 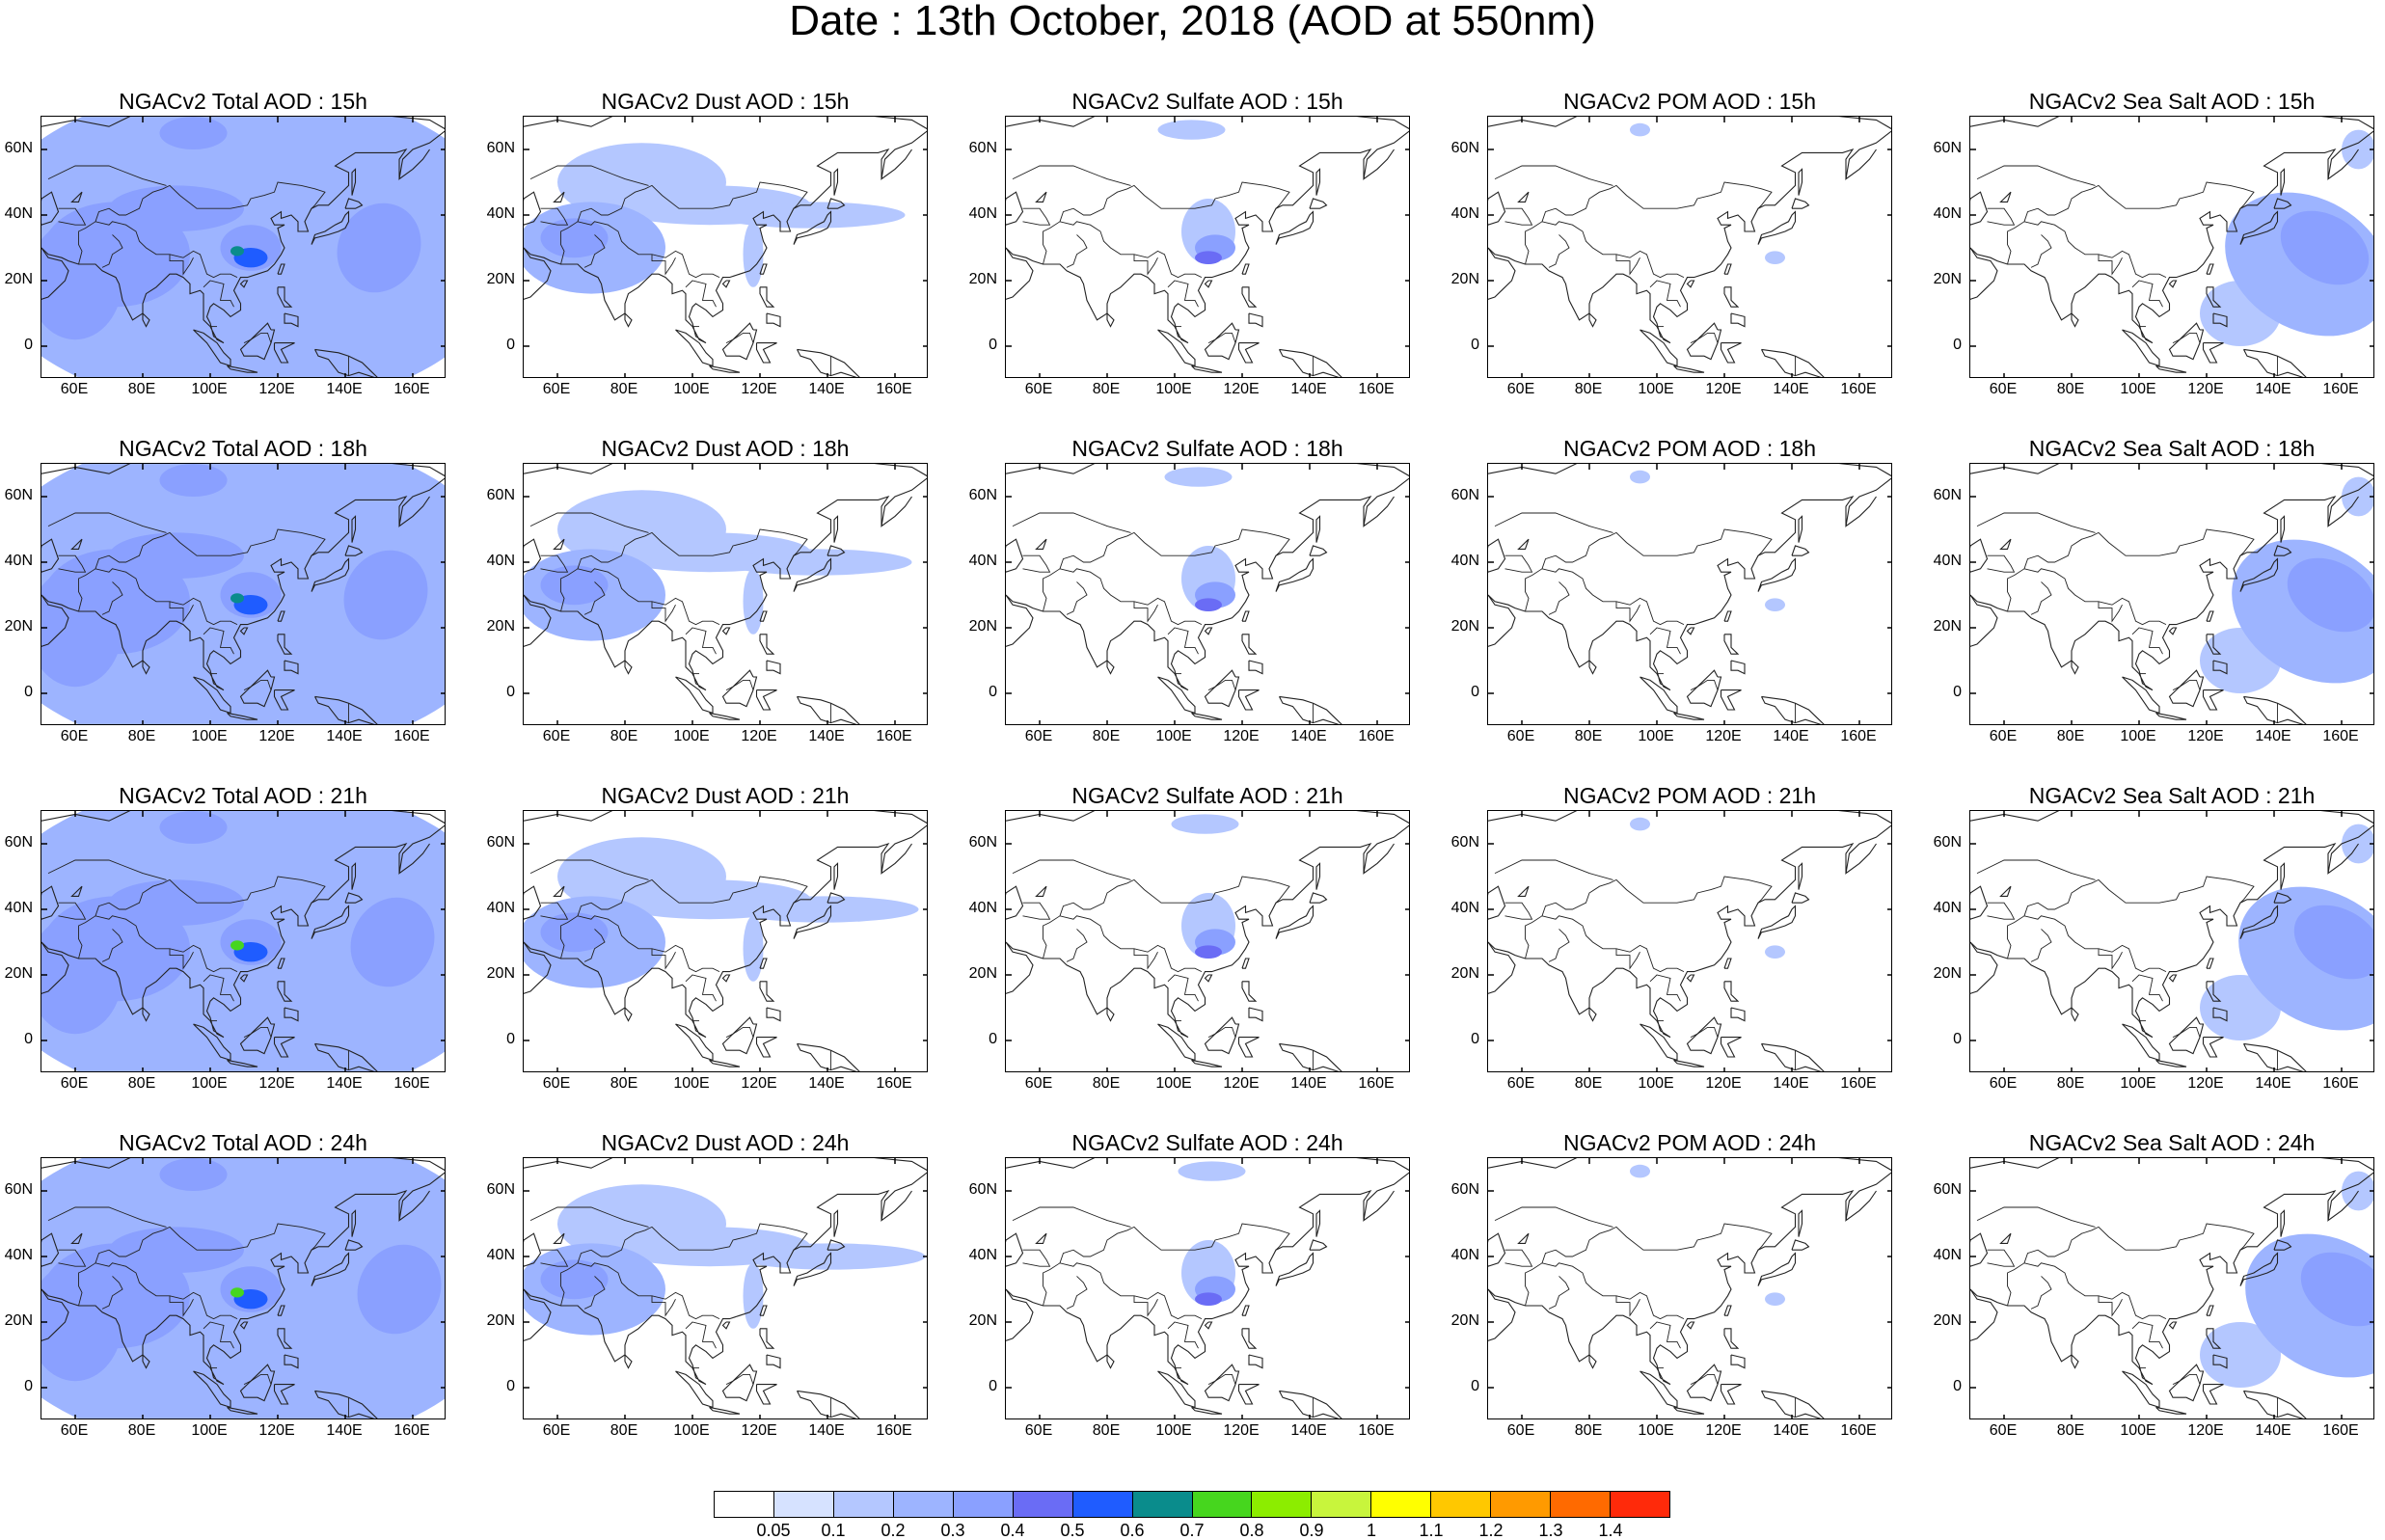 I want to click on x-tick-label: 120E, so click(x=2206, y=736).